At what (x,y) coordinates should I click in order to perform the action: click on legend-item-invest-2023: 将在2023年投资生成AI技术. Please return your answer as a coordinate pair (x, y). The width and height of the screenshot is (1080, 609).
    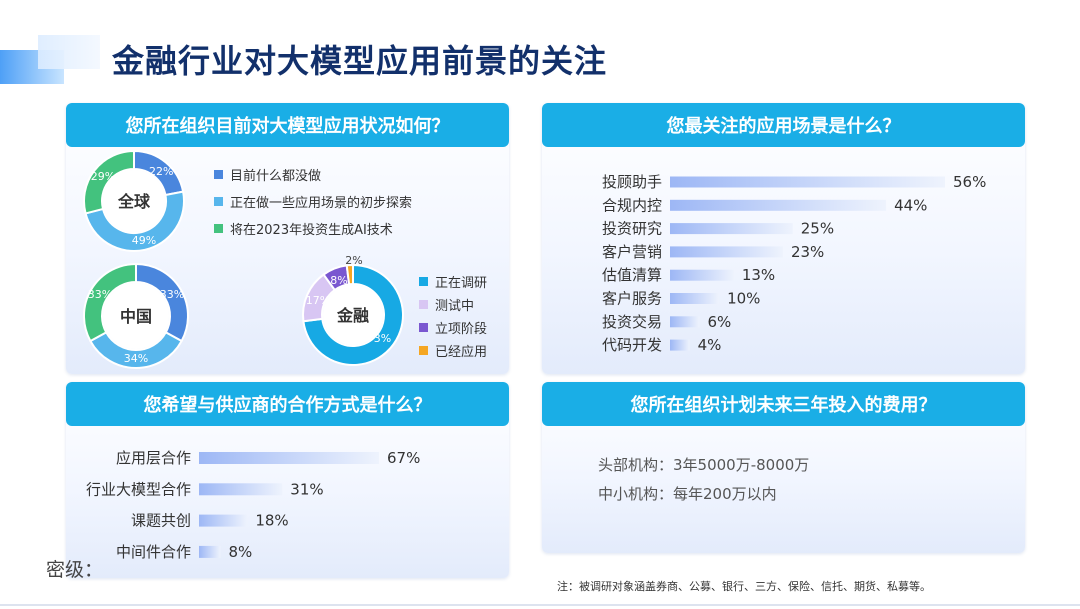
    Looking at the image, I should click on (303, 228).